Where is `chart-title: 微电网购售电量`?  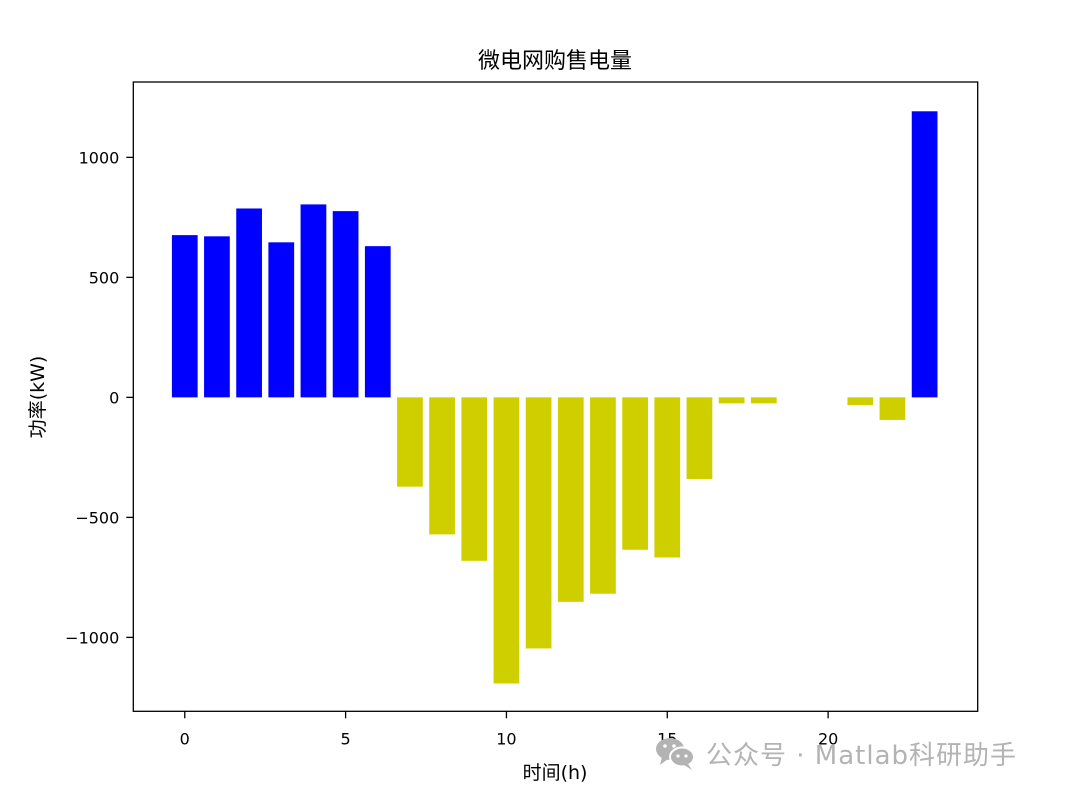
chart-title: 微电网购售电量 is located at coordinates (555, 61).